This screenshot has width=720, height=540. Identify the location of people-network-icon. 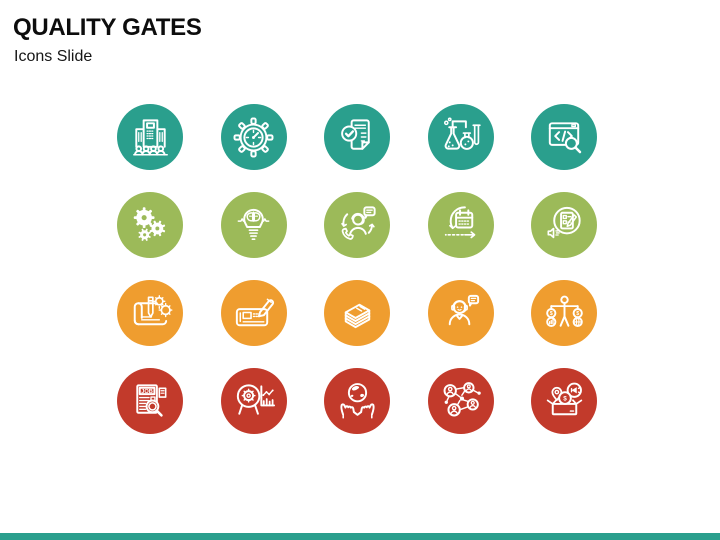
(460, 401).